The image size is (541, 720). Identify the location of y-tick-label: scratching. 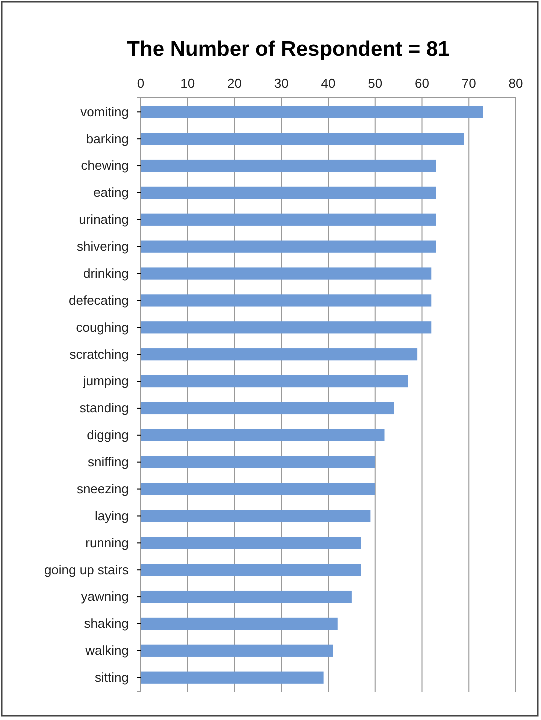
(99, 354).